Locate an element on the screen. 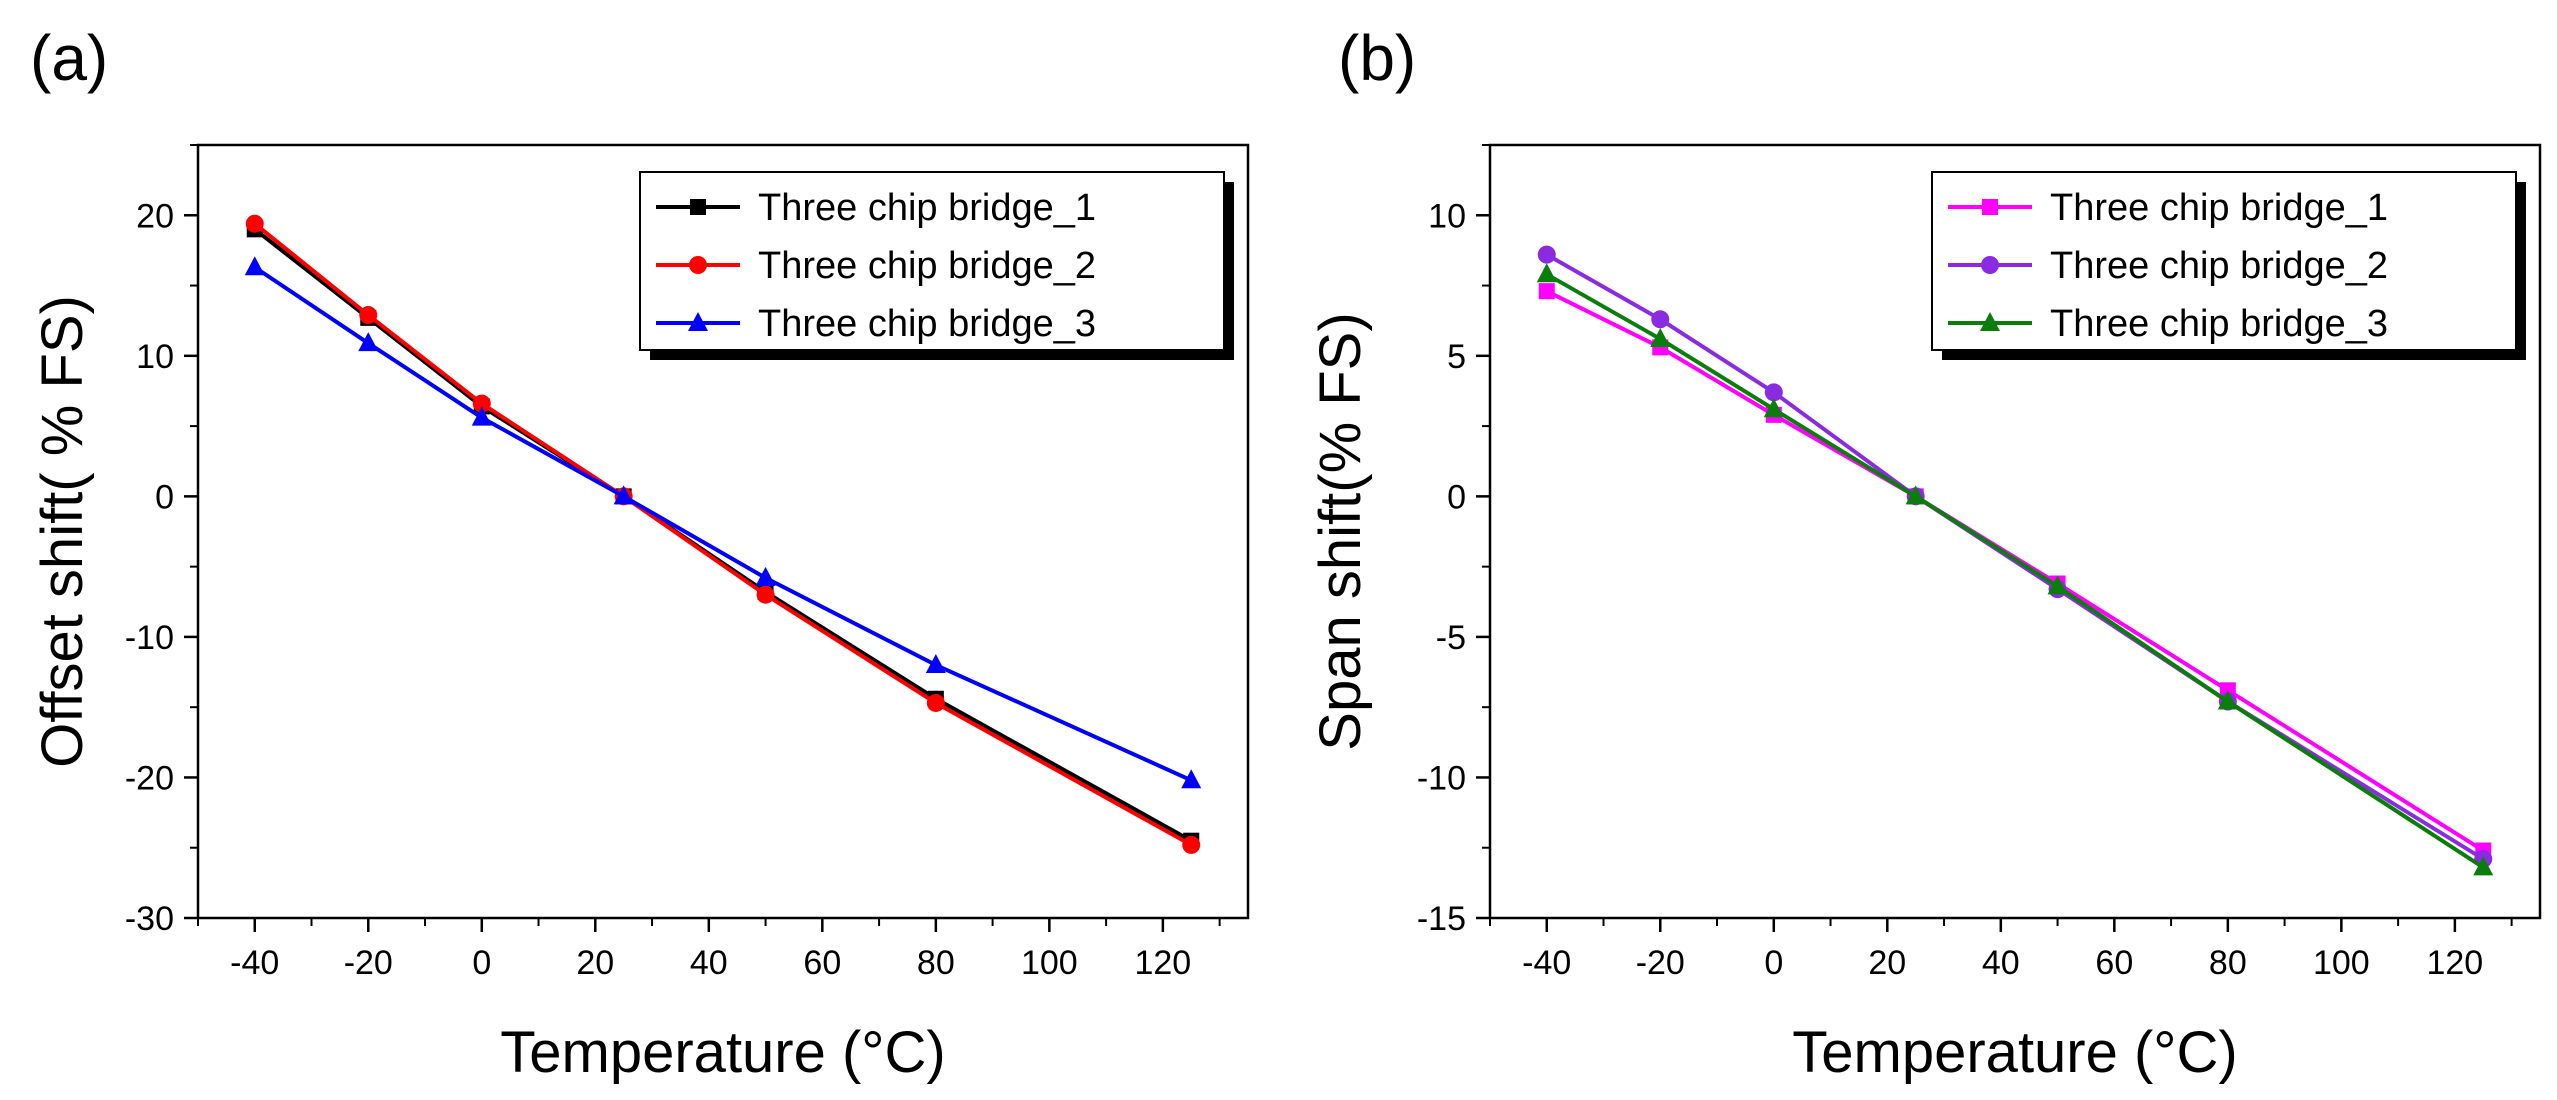 The height and width of the screenshot is (1100, 2557). panel-label: (b) is located at coordinates (1377, 58).